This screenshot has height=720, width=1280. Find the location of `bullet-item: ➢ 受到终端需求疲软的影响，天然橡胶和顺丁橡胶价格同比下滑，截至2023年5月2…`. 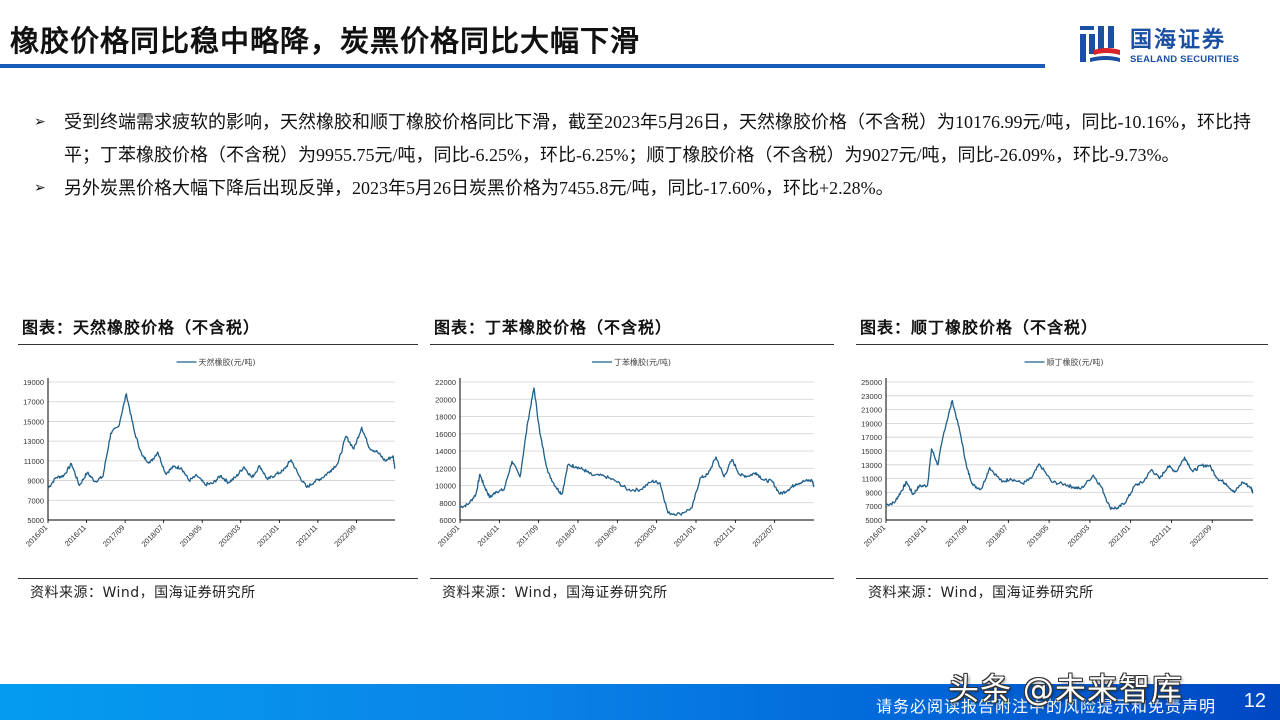

bullet-item: ➢ 受到终端需求疲软的影响，天然橡胶和顺丁橡胶价格同比下滑，截至2023年5月2… is located at coordinates (644, 139).